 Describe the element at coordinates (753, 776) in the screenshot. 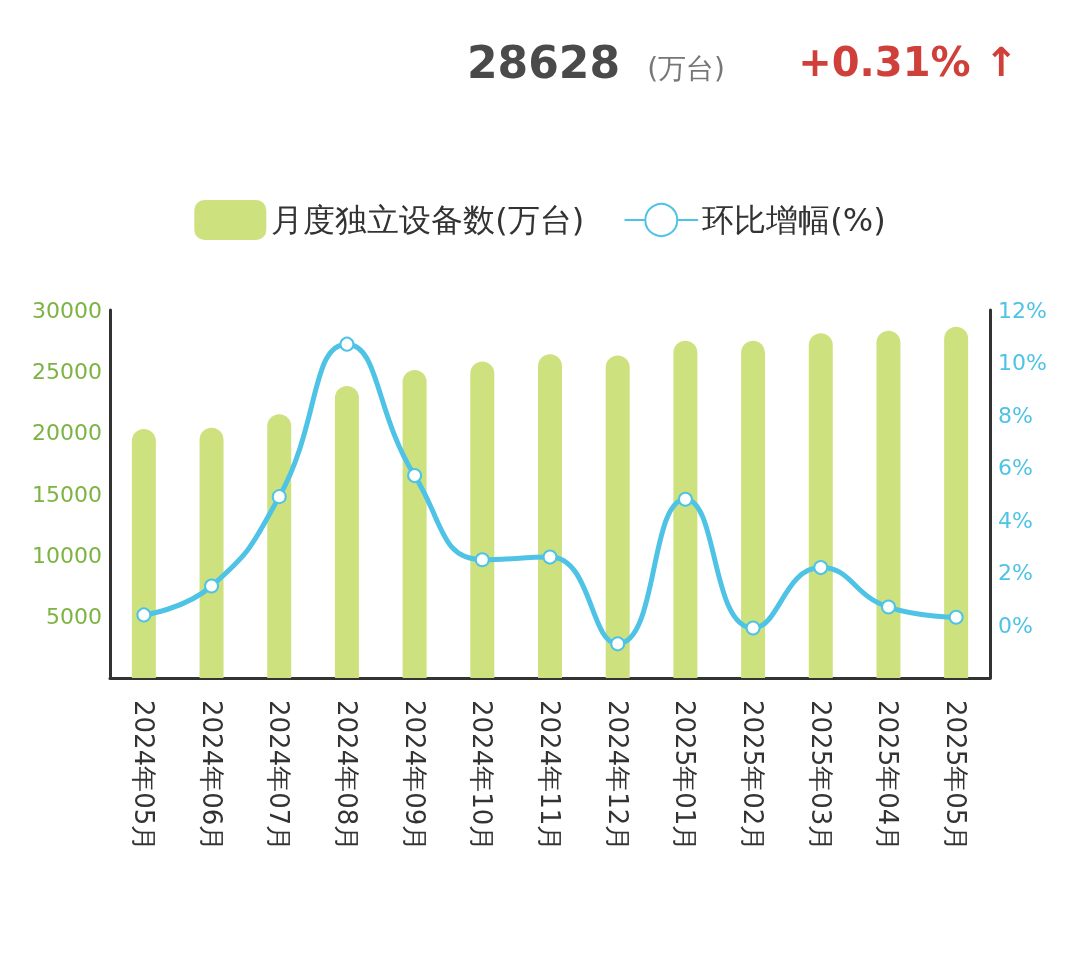

I see `x-tick-label: 2025年02月` at that location.